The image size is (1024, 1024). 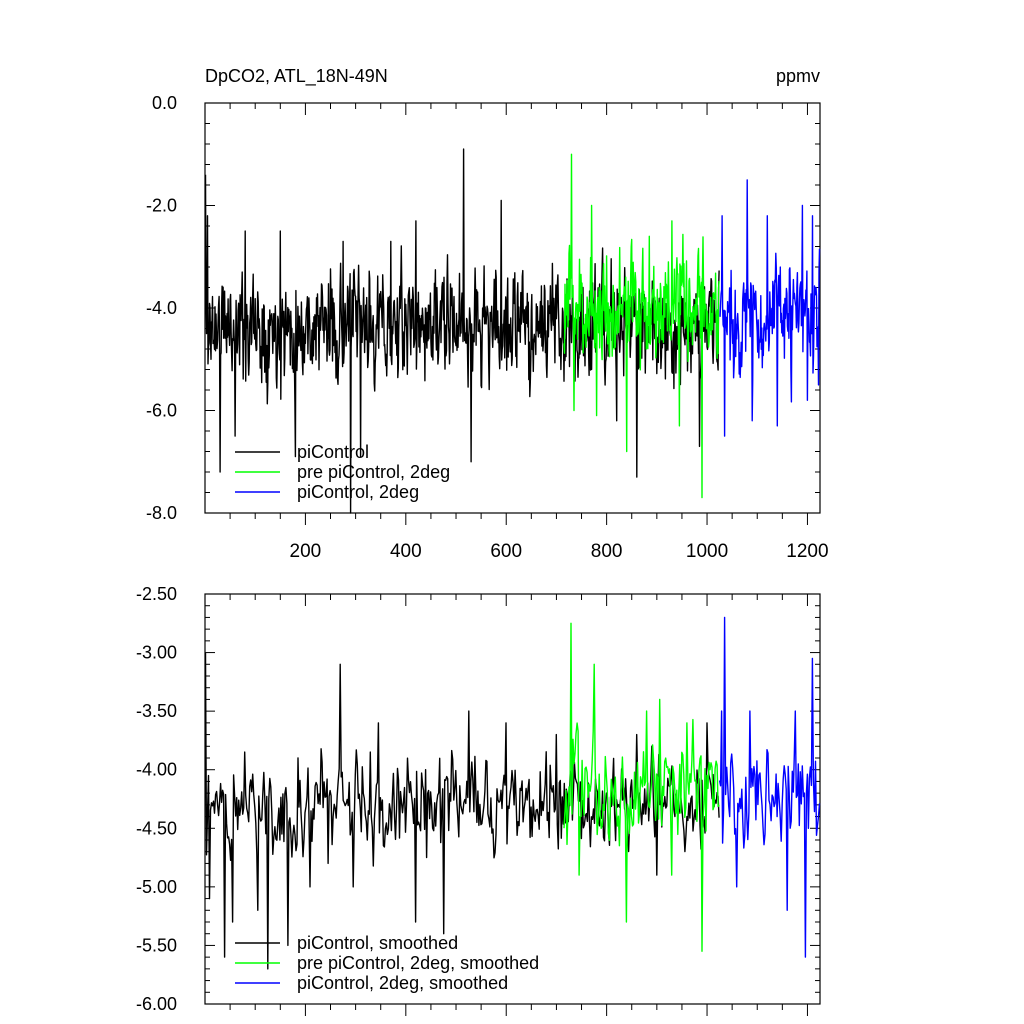 I want to click on y-tick-label: -2.0, so click(x=161, y=206).